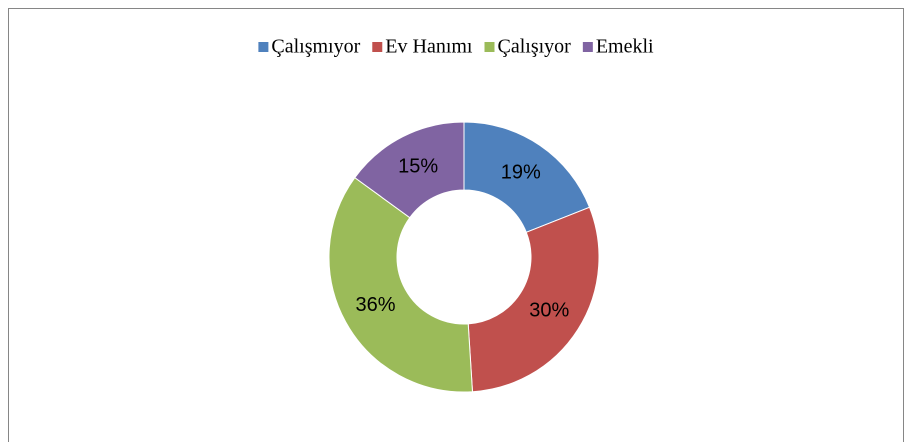 The width and height of the screenshot is (912, 442). What do you see at coordinates (625, 47) in the screenshot?
I see `legend-label: Emekli` at bounding box center [625, 47].